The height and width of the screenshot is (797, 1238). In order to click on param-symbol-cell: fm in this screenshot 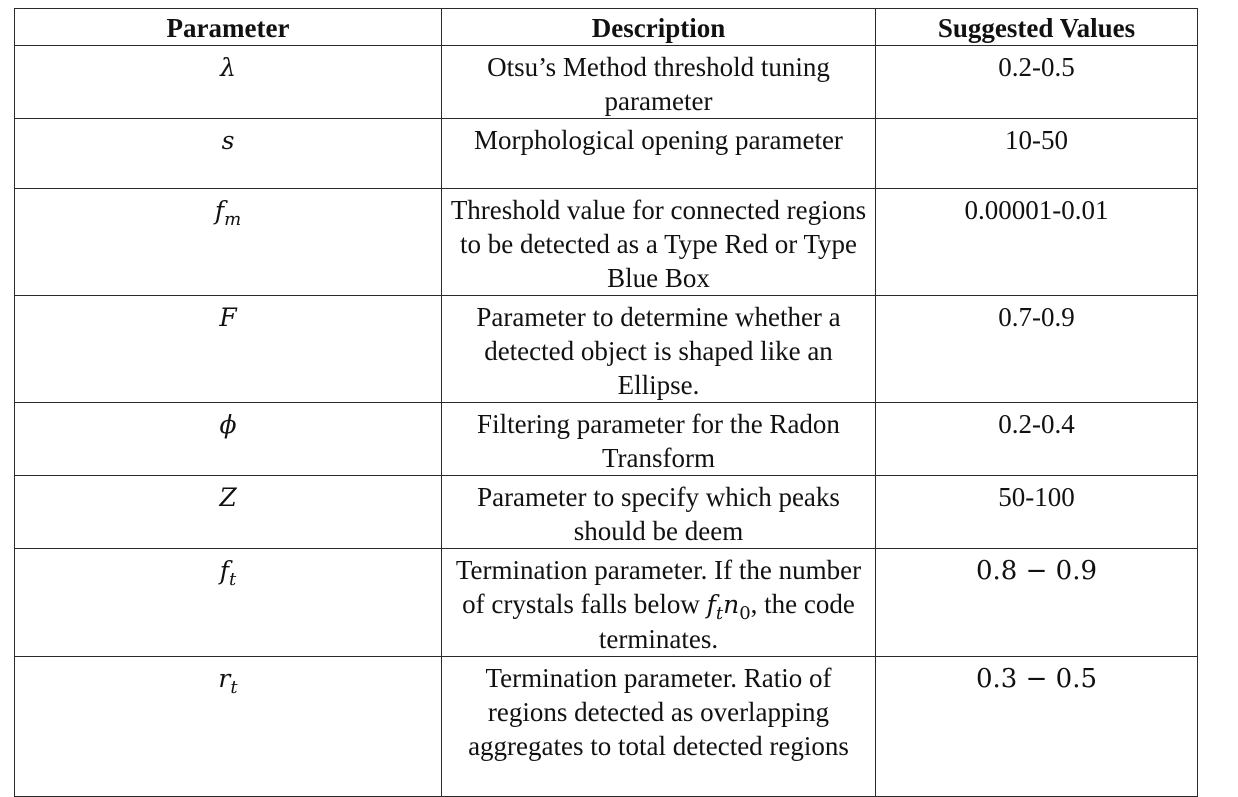, I will do `click(228, 242)`.